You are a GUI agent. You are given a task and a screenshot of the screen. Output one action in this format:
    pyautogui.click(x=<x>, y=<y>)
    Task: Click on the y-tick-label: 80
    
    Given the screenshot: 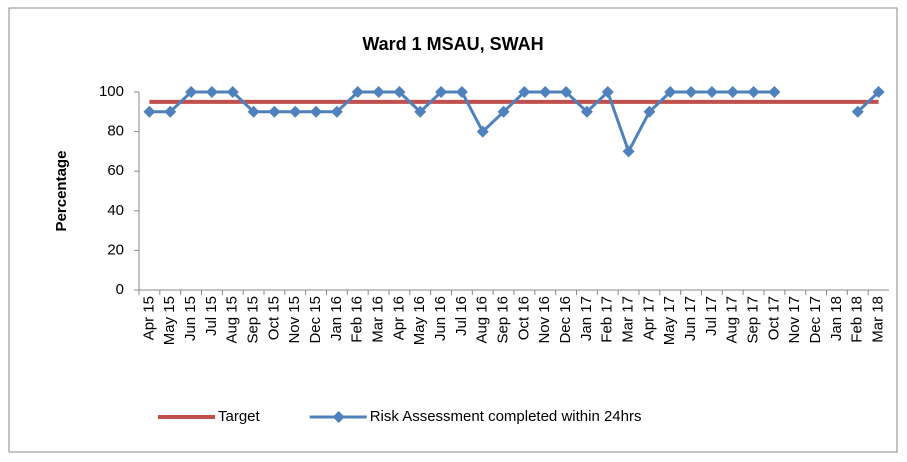 What is the action you would take?
    pyautogui.click(x=115, y=131)
    